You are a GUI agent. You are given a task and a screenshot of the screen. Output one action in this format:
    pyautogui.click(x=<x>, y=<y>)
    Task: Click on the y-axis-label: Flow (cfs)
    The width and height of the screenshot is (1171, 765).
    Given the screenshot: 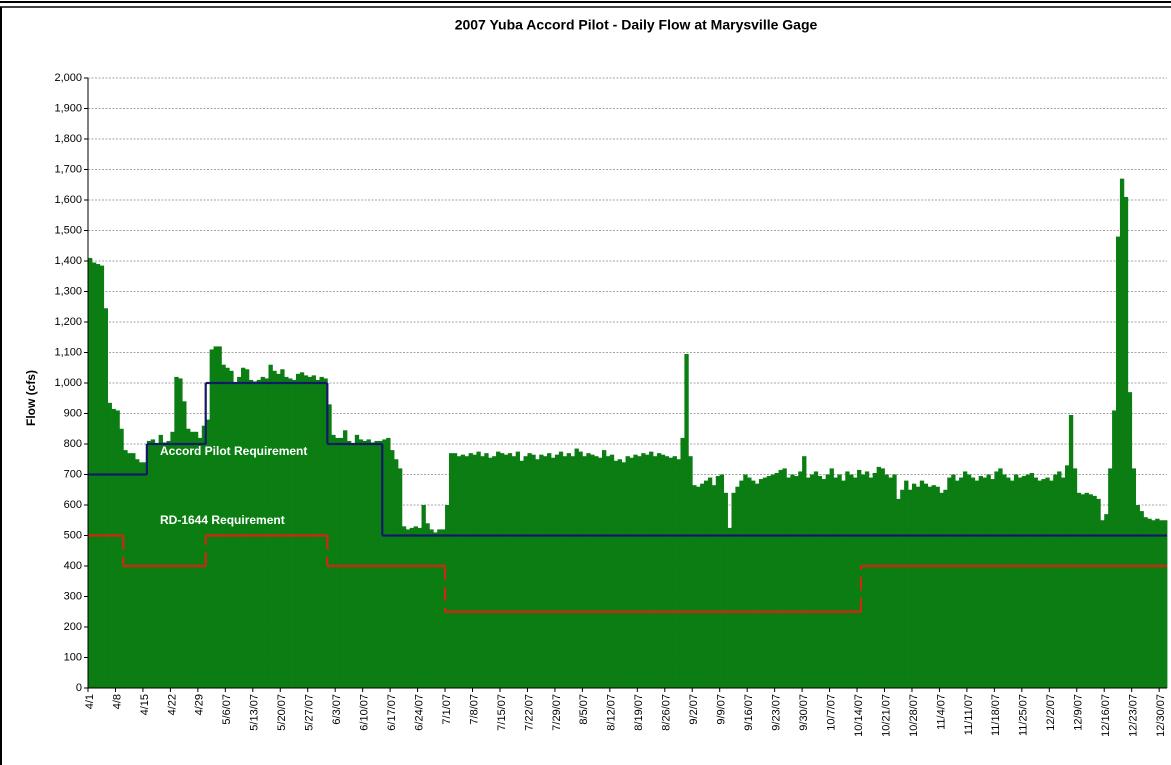 What is the action you would take?
    pyautogui.click(x=31, y=398)
    